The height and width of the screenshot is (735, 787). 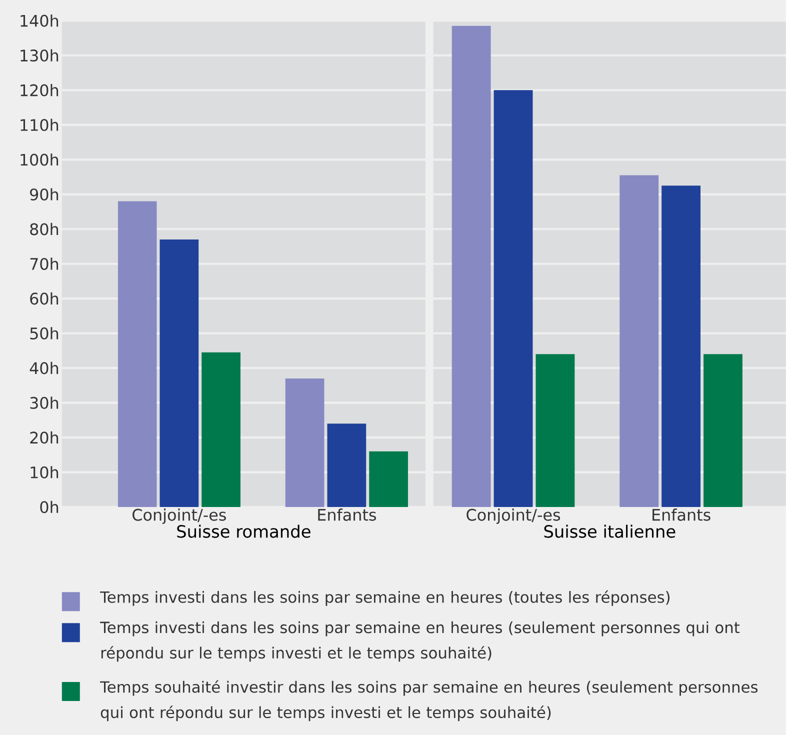 I want to click on y-tick-label: 120h, so click(x=39, y=90).